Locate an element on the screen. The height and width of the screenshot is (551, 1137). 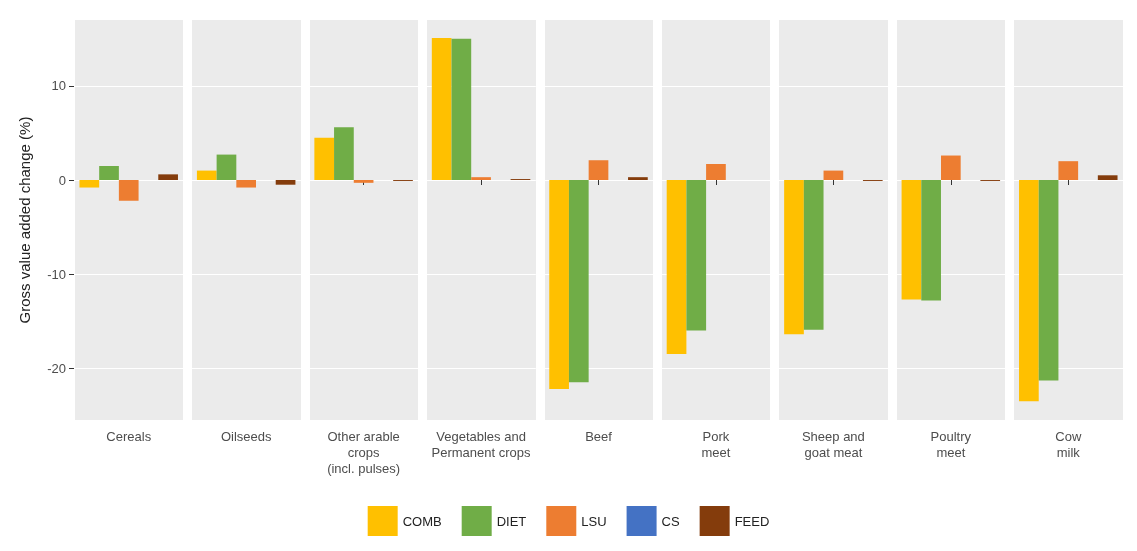
x-tick-label: Pork meet is located at coordinates (716, 444).